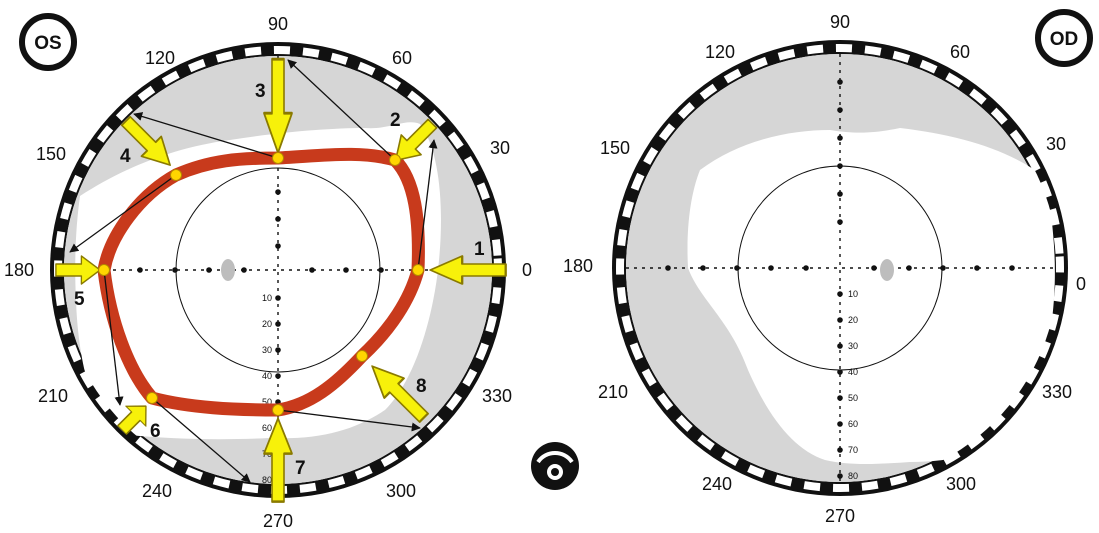  Describe the element at coordinates (613, 392) in the screenshot. I see `od-angle-210: 210` at that location.